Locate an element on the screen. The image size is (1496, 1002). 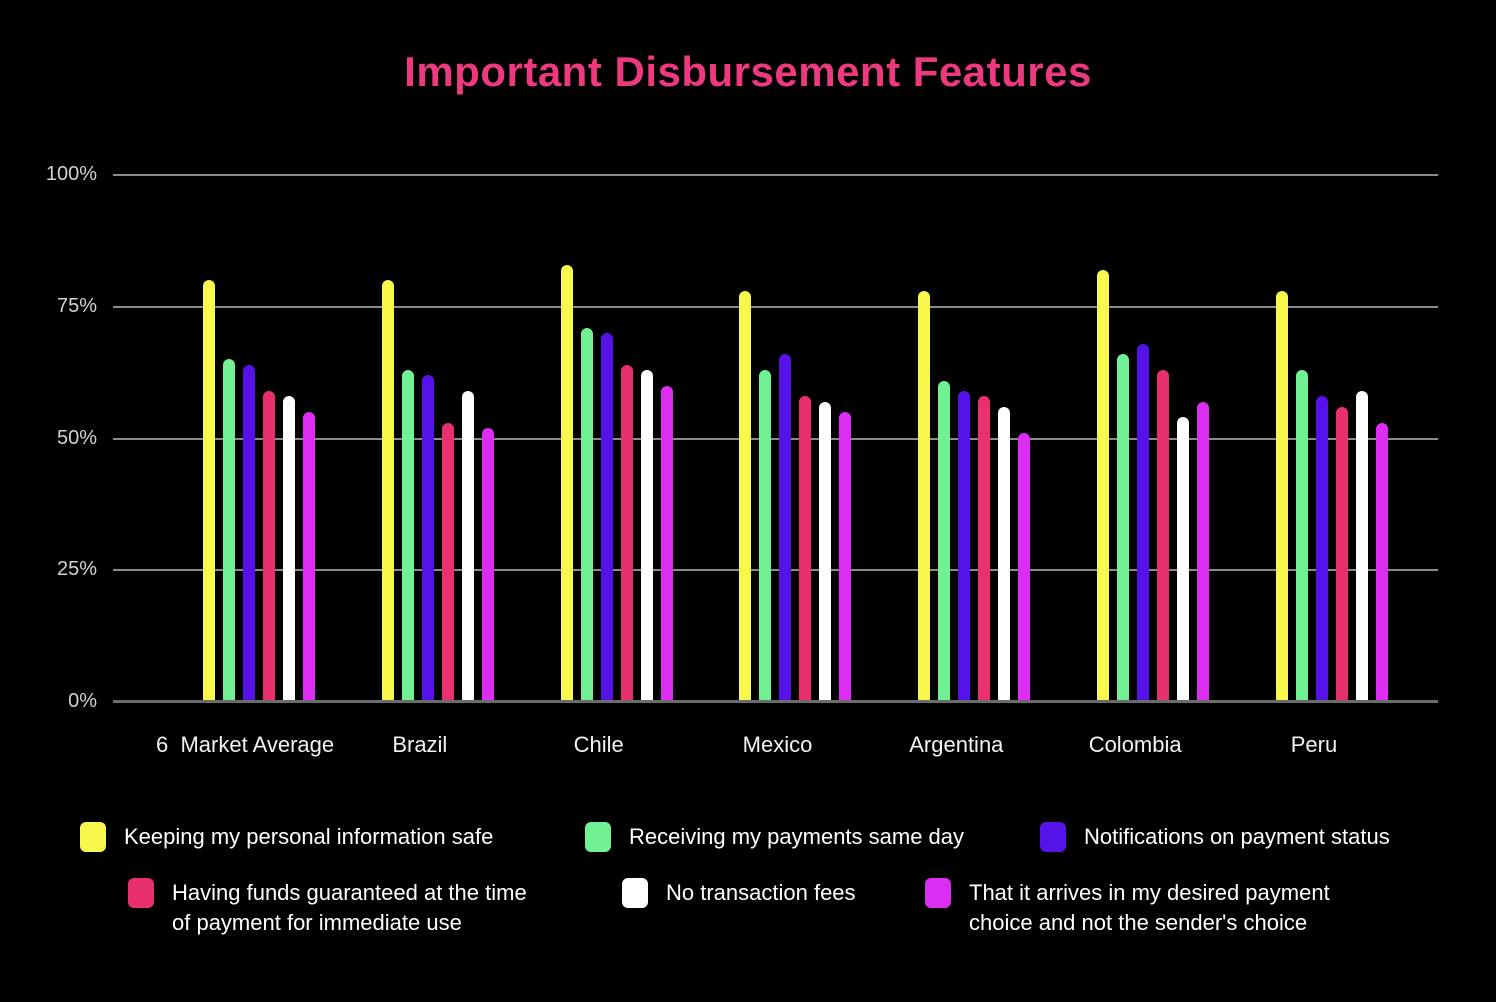
legend-label-line: Notifications on payment status is located at coordinates (1237, 836).